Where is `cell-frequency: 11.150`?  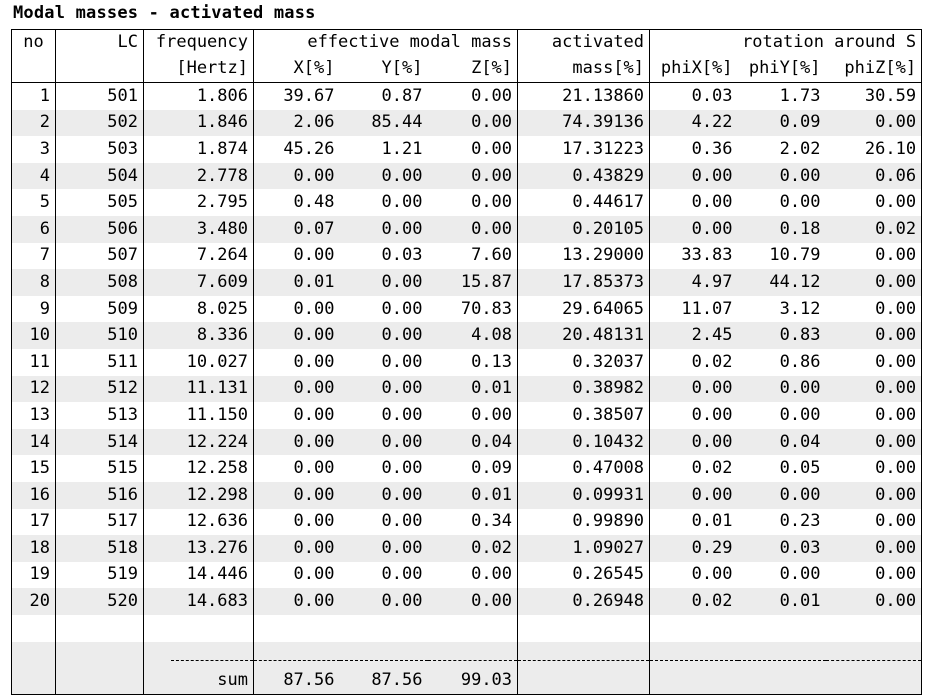 cell-frequency: 11.150 is located at coordinates (198, 415).